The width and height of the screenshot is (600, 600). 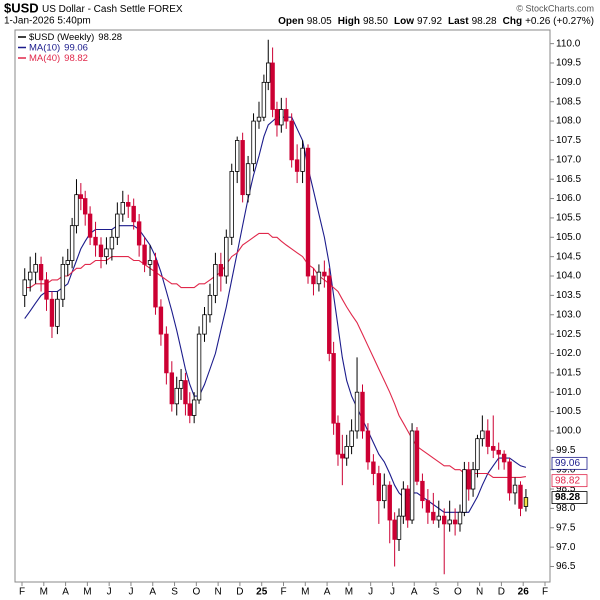 I want to click on y-tick-label: 101.5, so click(x=568, y=372).